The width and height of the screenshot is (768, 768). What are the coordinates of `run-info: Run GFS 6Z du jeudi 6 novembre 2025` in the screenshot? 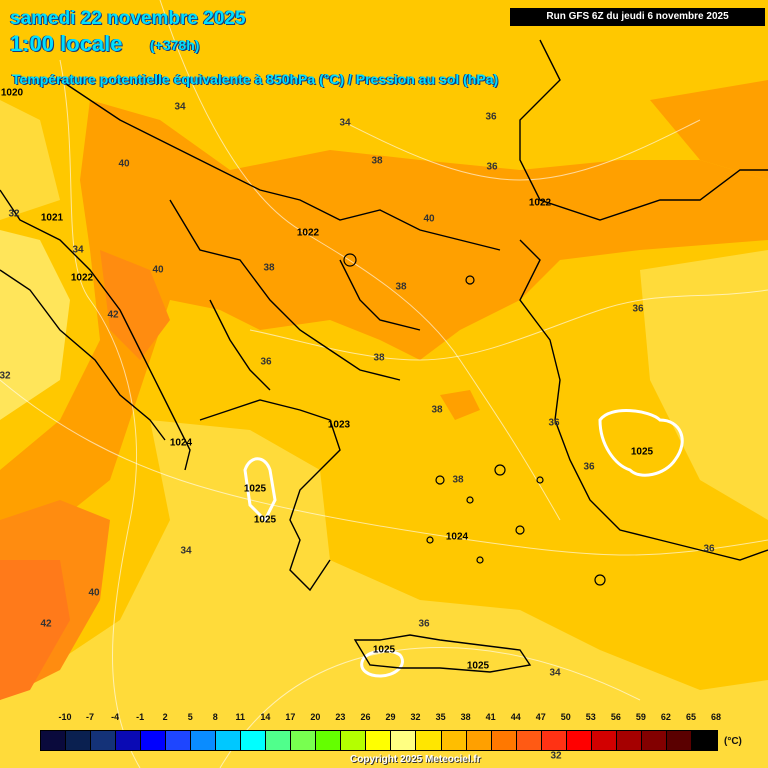 It's located at (637, 17).